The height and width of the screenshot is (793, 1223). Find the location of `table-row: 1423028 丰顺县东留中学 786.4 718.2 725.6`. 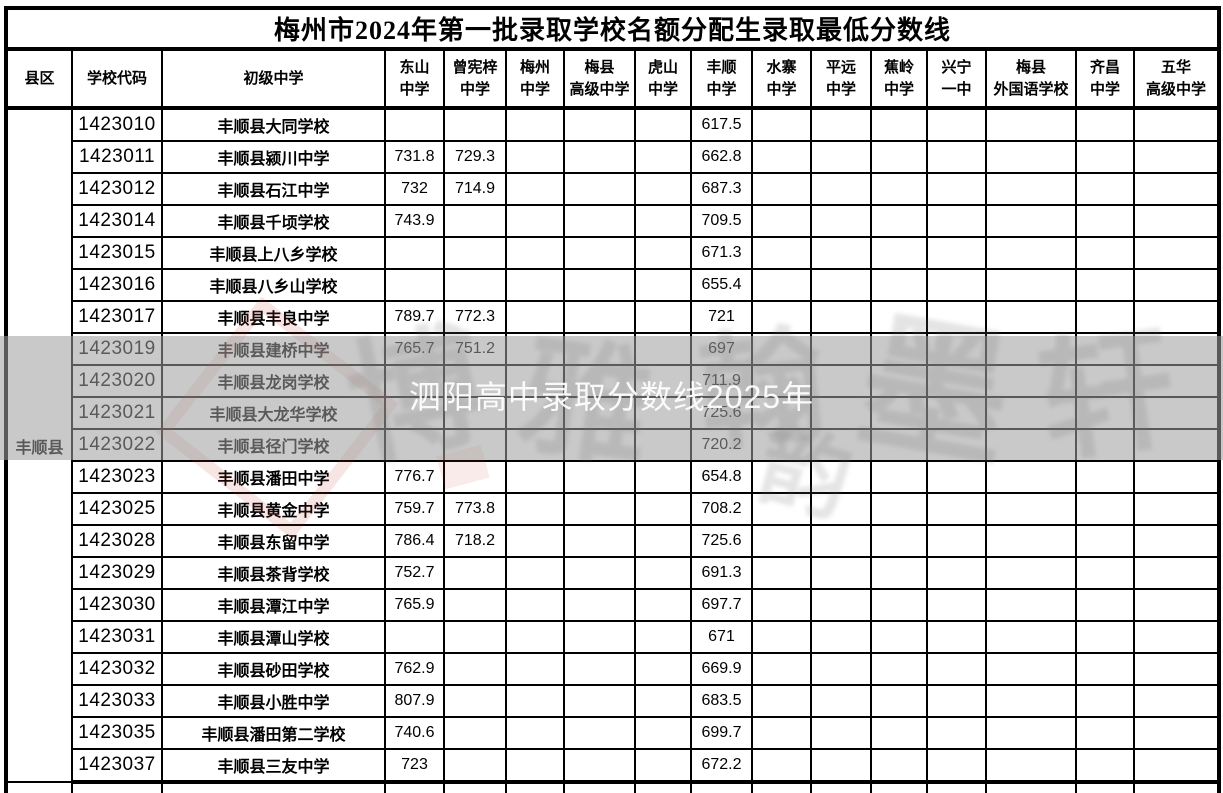

table-row: 1423028 丰顺县东留中学 786.4 718.2 725.6 is located at coordinates (613, 541).